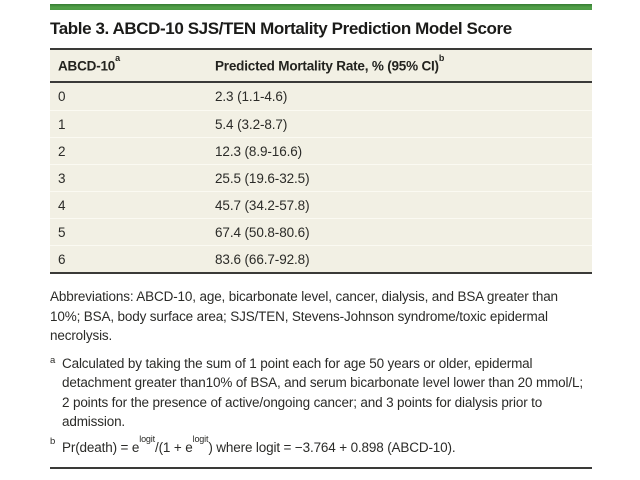 Image resolution: width=640 pixels, height=480 pixels. What do you see at coordinates (262, 205) in the screenshot?
I see `rate-cell: 45.7 (34.2-57.8)` at bounding box center [262, 205].